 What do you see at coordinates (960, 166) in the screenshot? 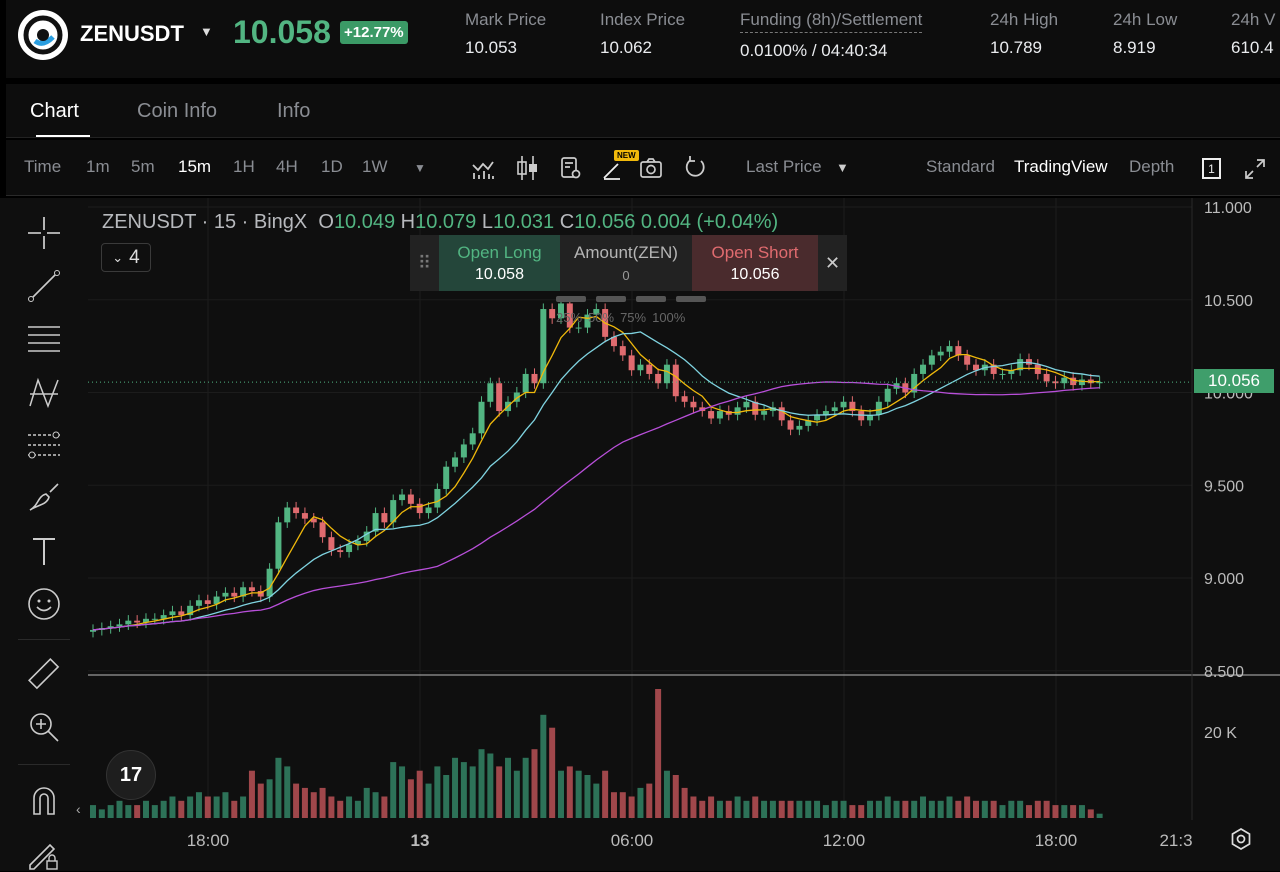
I see `view-standard: Standard` at bounding box center [960, 166].